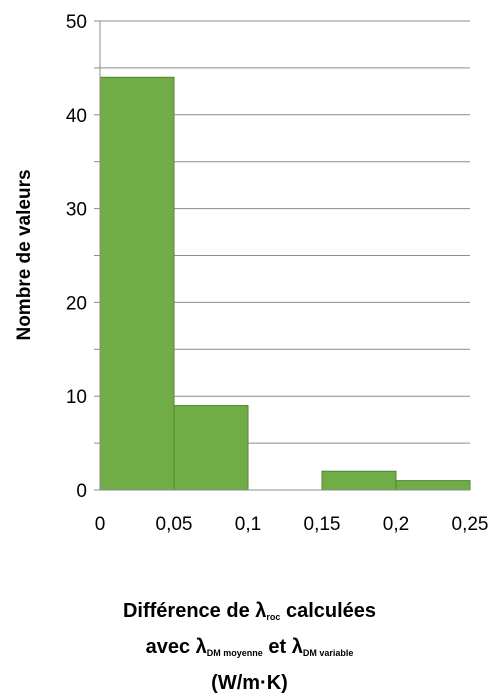  What do you see at coordinates (292, 524) in the screenshot?
I see `x-tick-labels: 0 0,05 0,1 0,15 0,2 0,25` at bounding box center [292, 524].